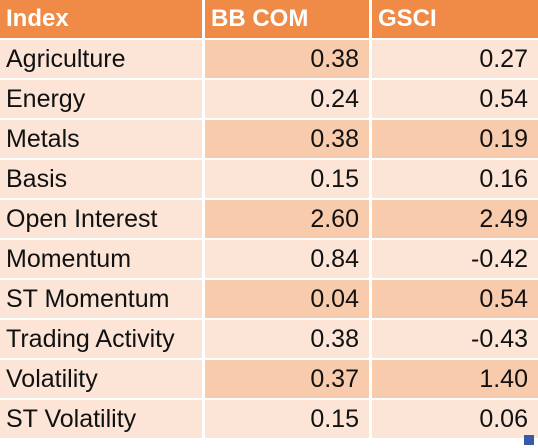 The width and height of the screenshot is (538, 448). I want to click on gsci-metals: 0.19, so click(455, 140).